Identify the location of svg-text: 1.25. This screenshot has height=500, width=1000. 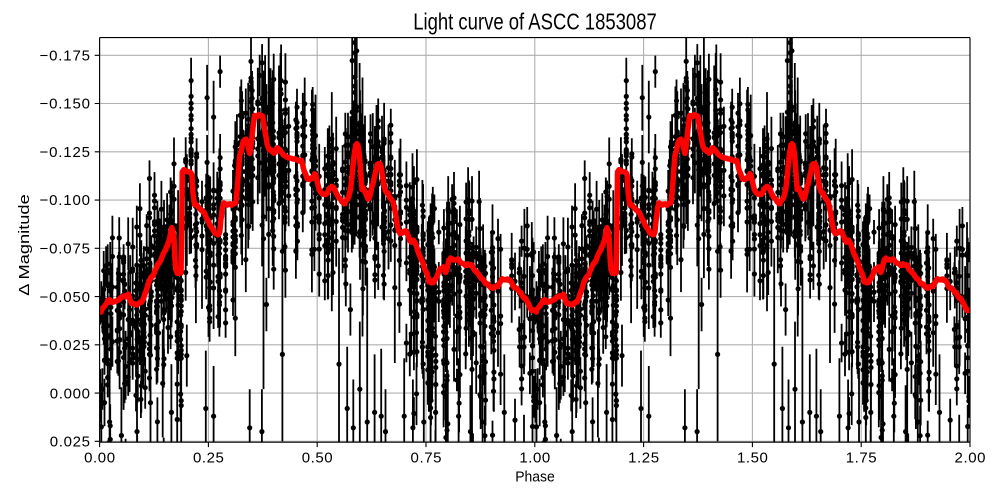
(643, 458).